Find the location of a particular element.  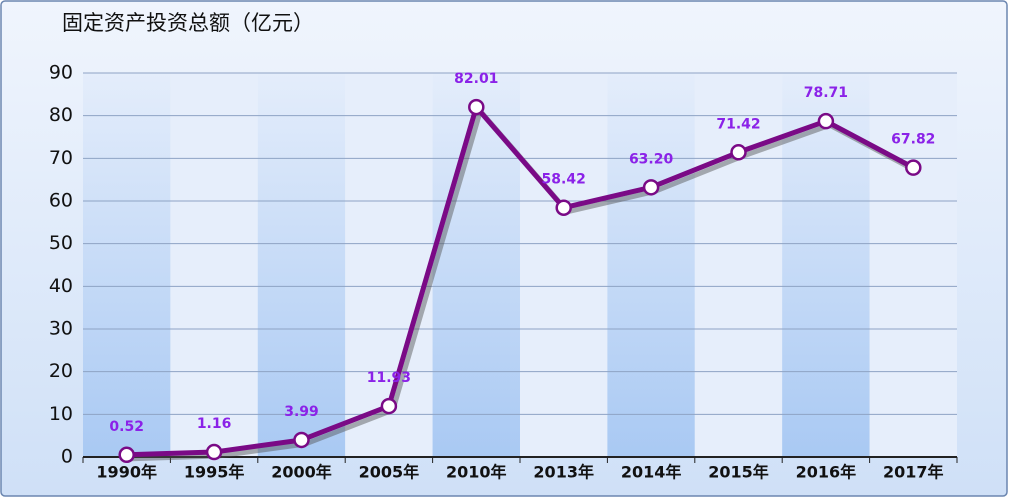

data-label: 11.93 is located at coordinates (389, 378).